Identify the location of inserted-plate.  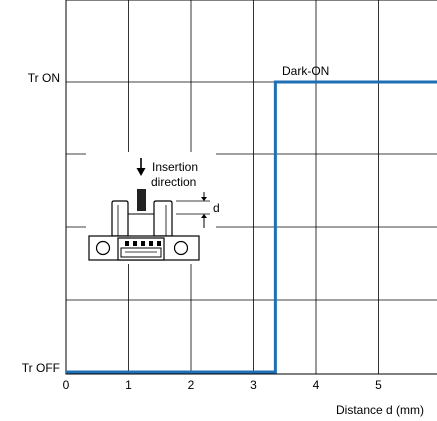
(141, 200).